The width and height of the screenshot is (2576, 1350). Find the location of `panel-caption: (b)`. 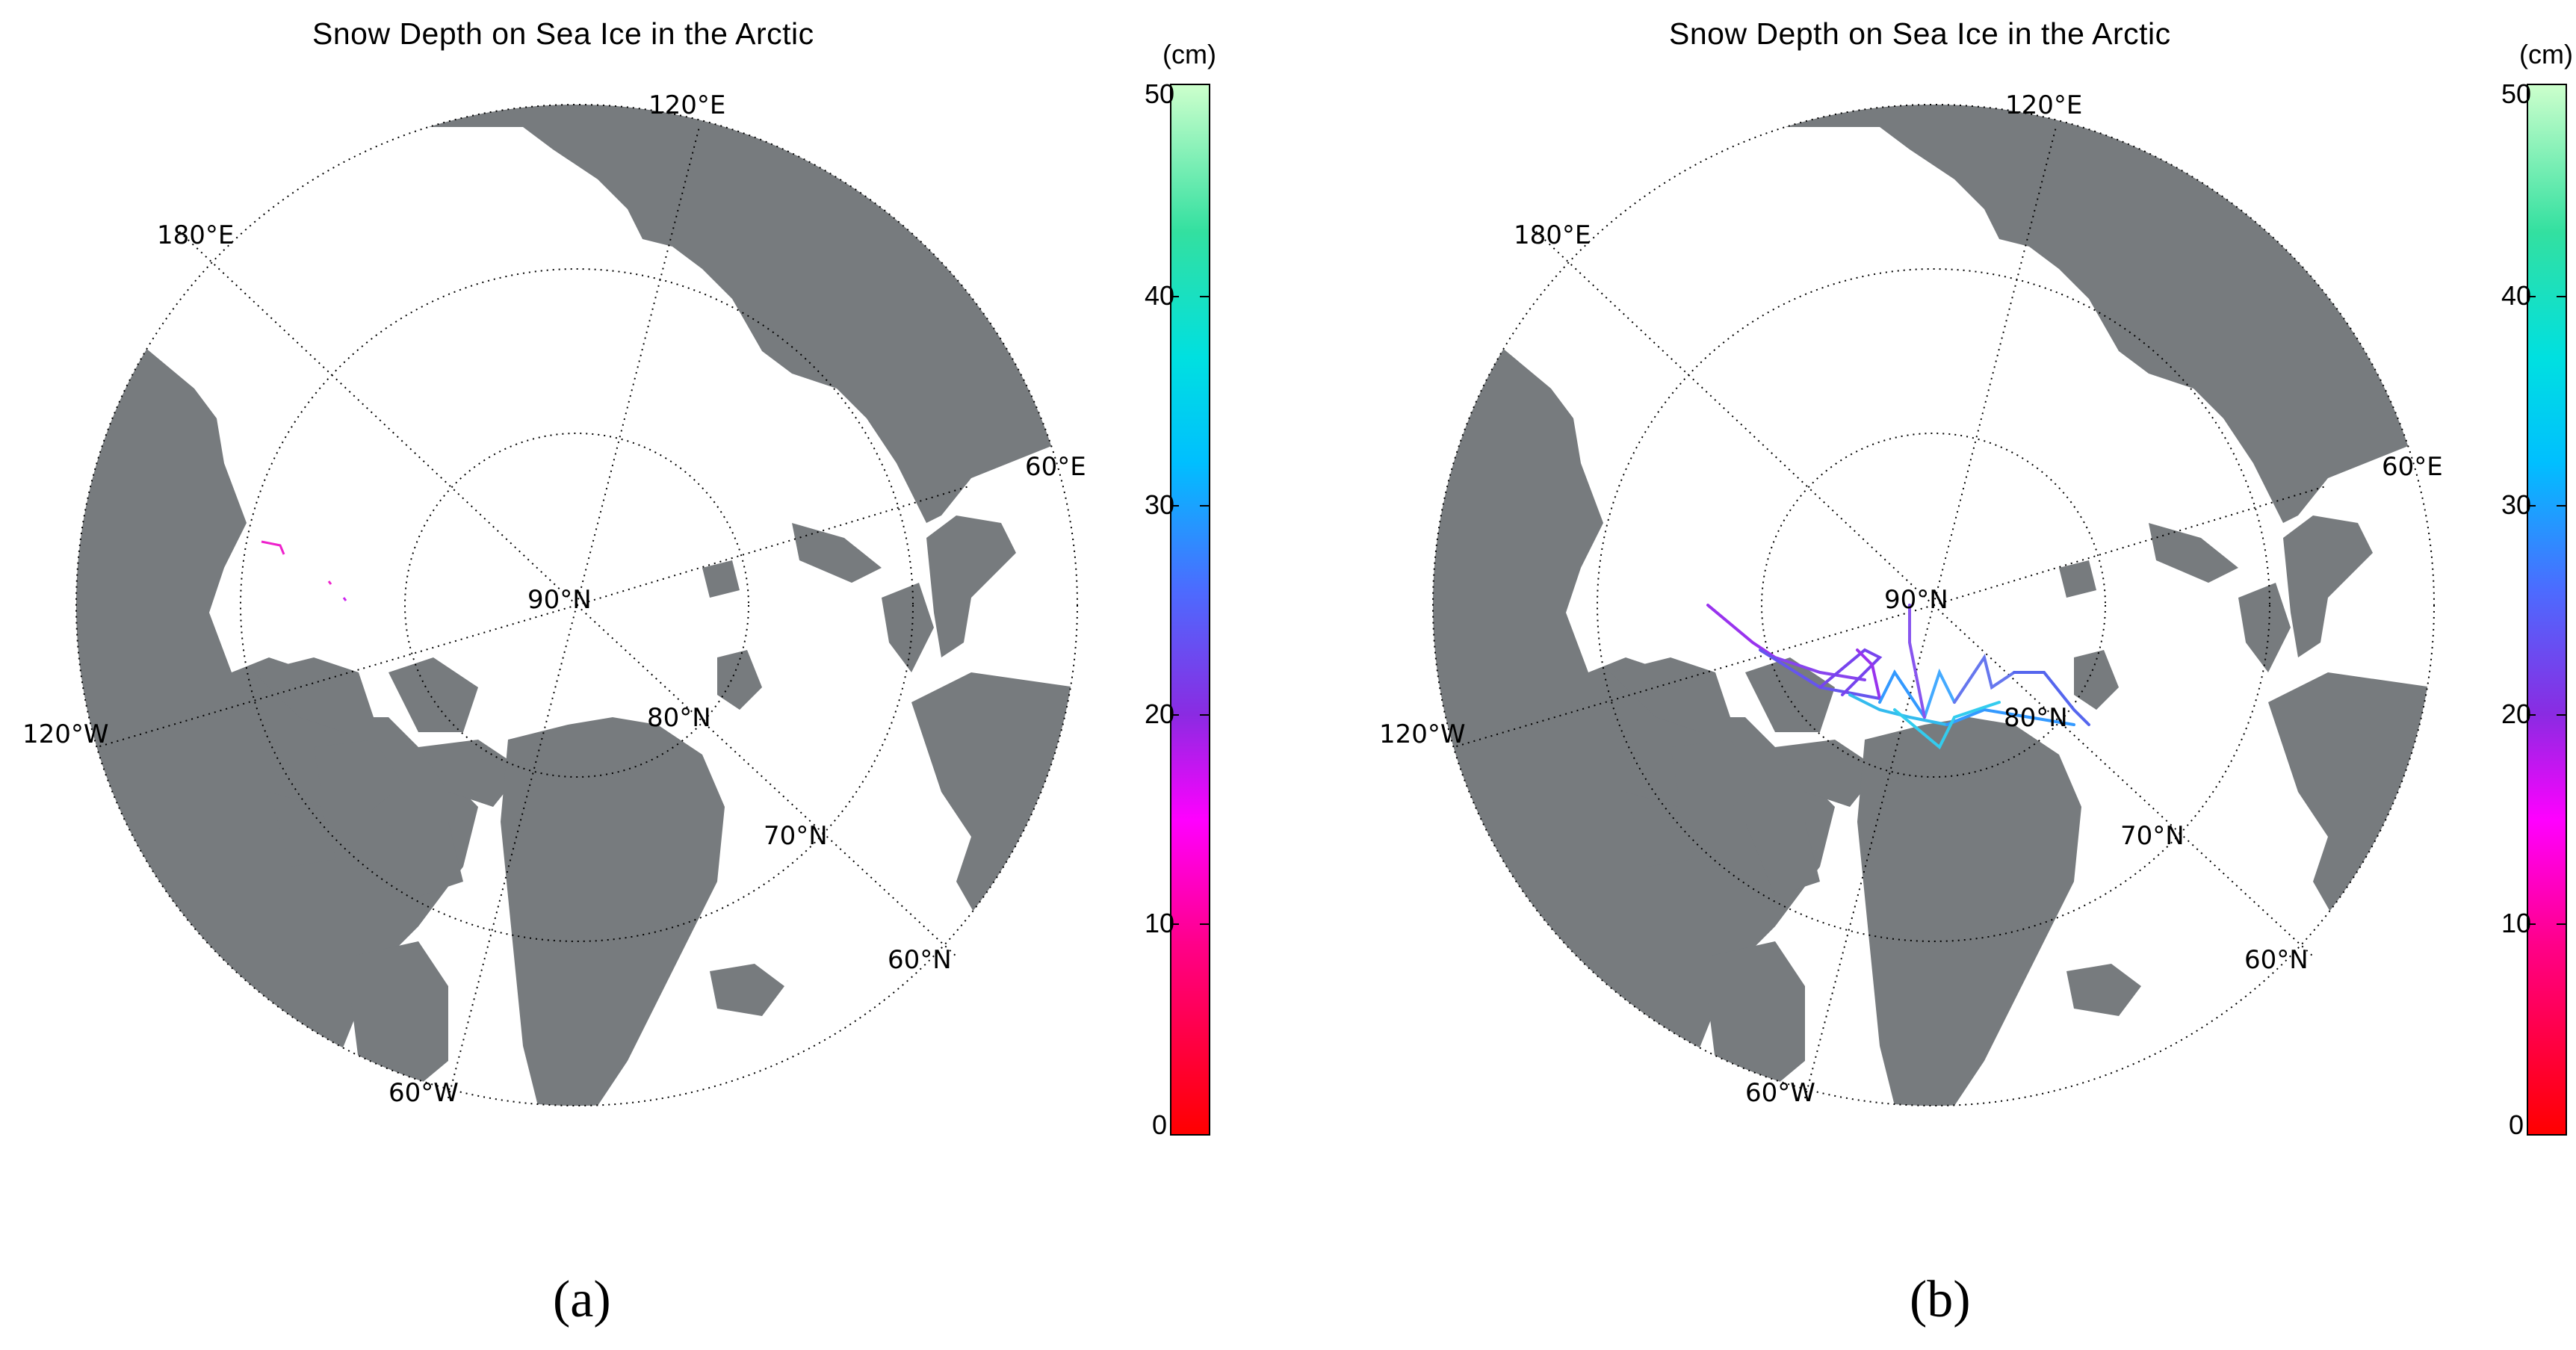

panel-caption: (b) is located at coordinates (1940, 1299).